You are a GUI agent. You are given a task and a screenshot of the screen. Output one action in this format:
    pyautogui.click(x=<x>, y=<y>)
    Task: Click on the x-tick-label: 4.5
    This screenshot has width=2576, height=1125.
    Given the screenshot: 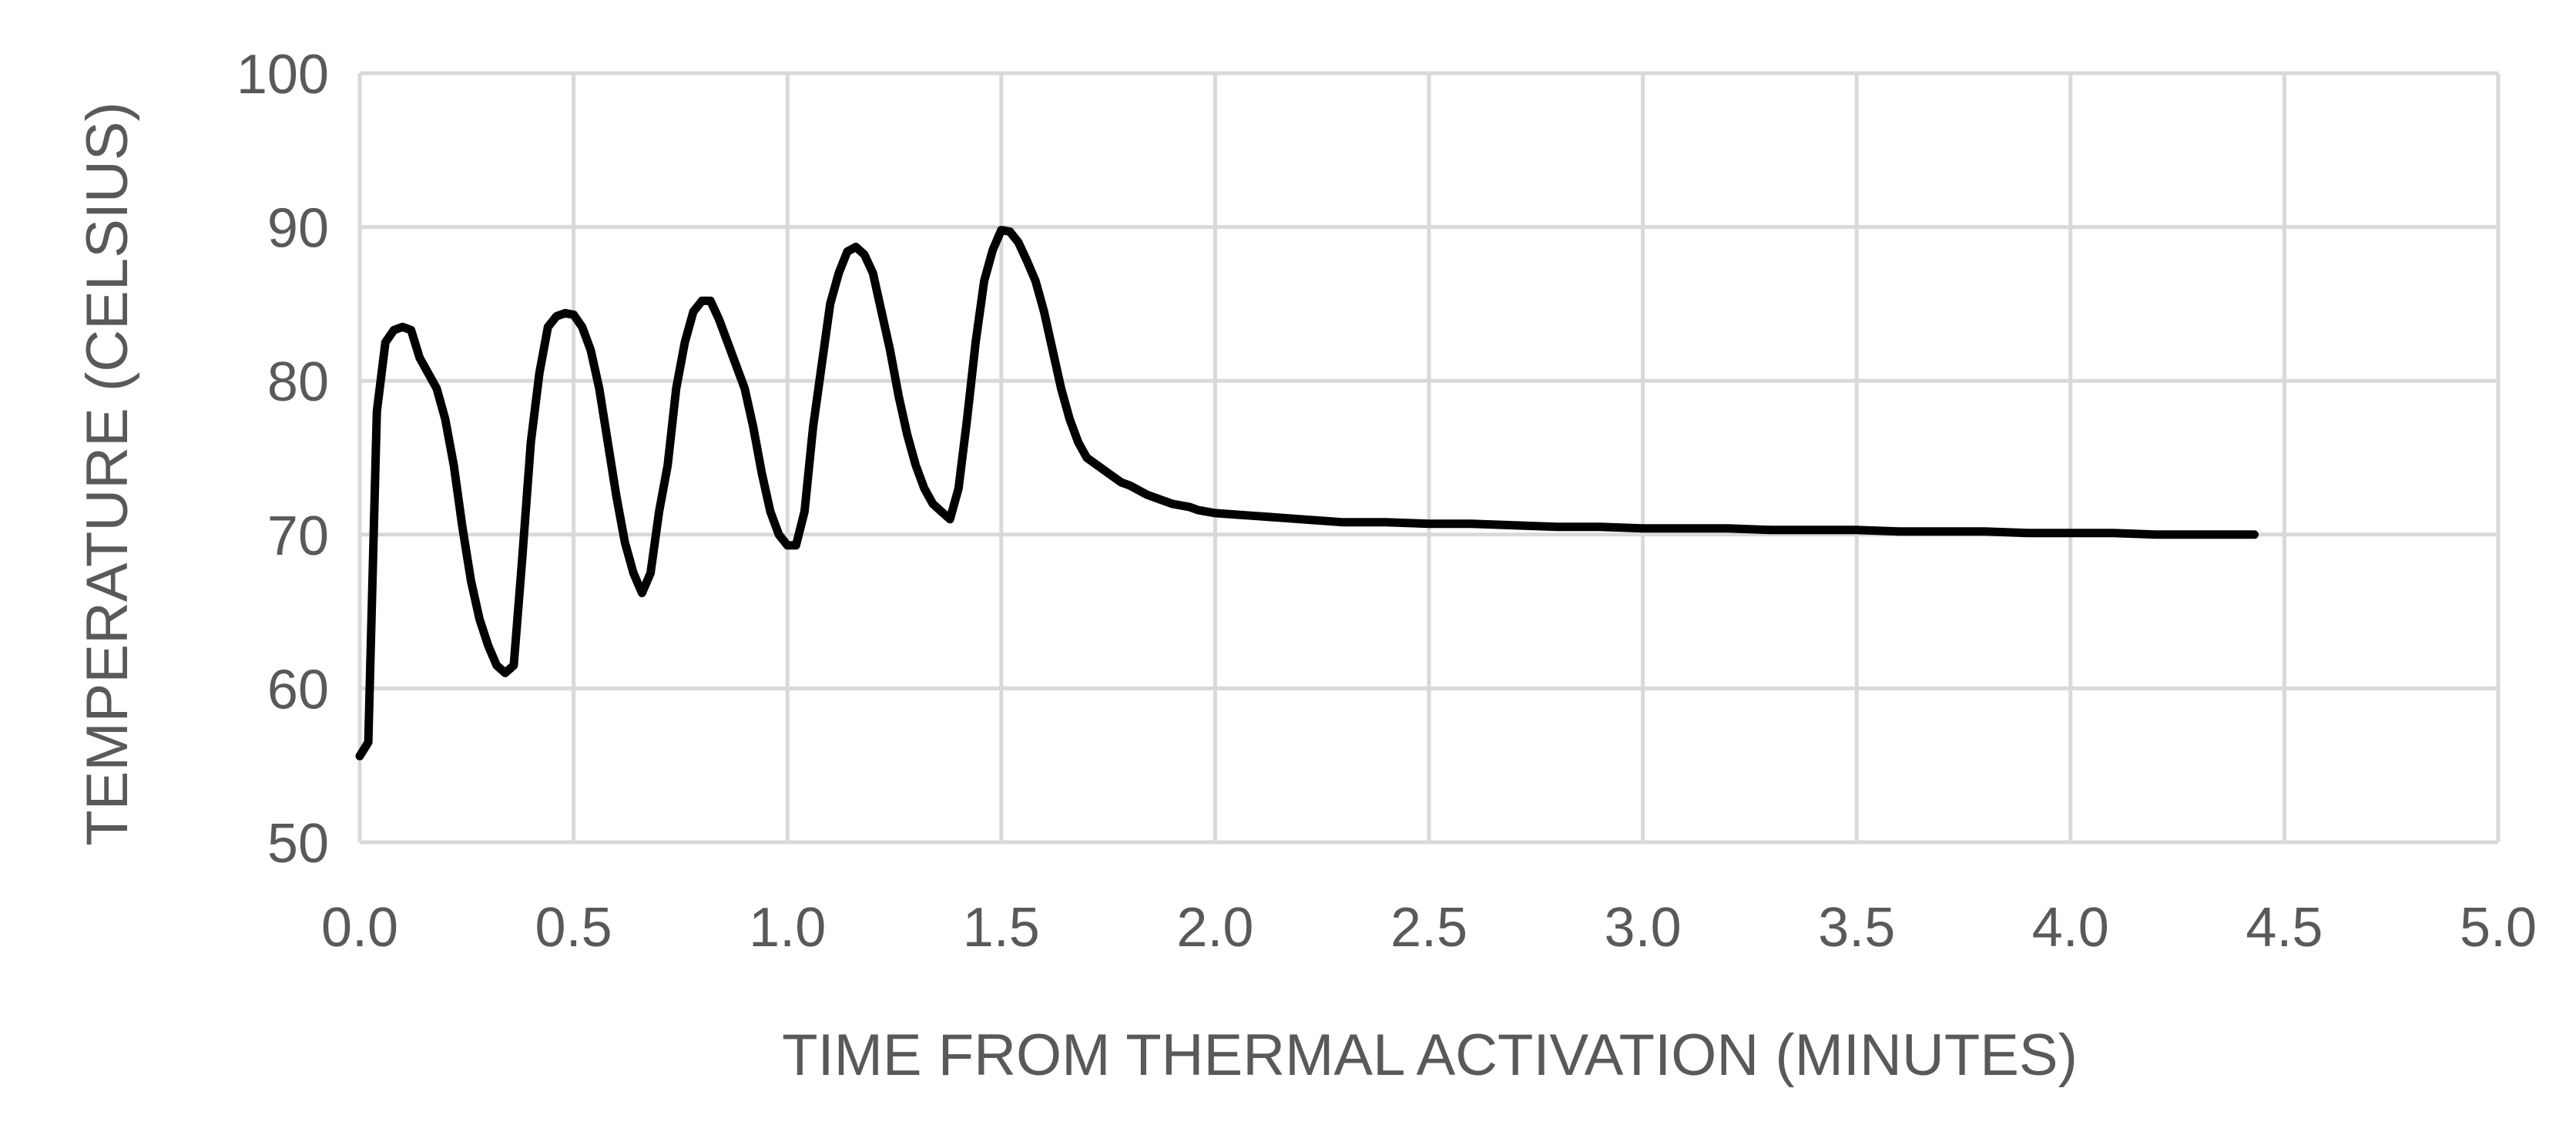 What is the action you would take?
    pyautogui.click(x=2284, y=928)
    